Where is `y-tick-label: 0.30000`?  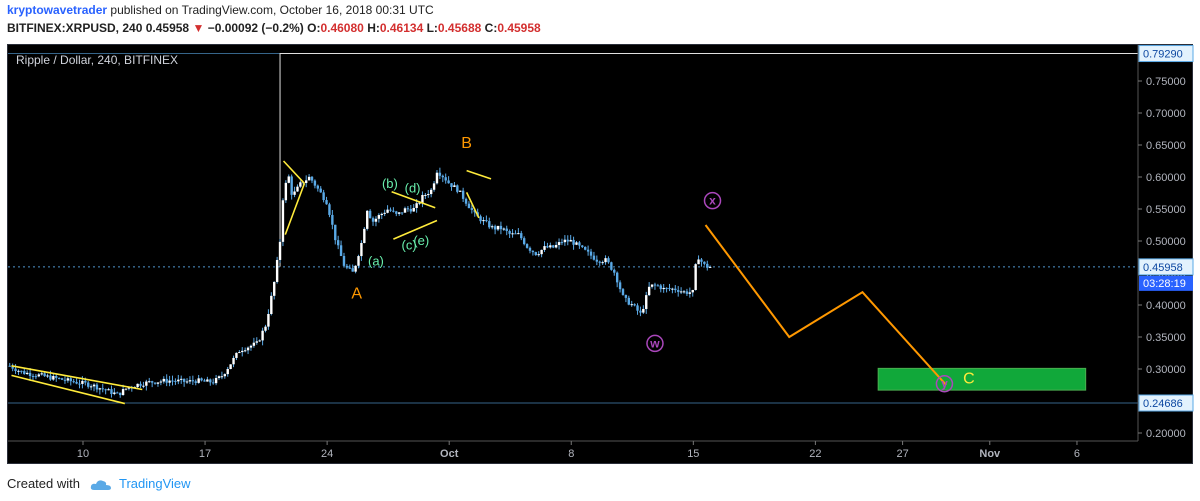 y-tick-label: 0.30000 is located at coordinates (1166, 370).